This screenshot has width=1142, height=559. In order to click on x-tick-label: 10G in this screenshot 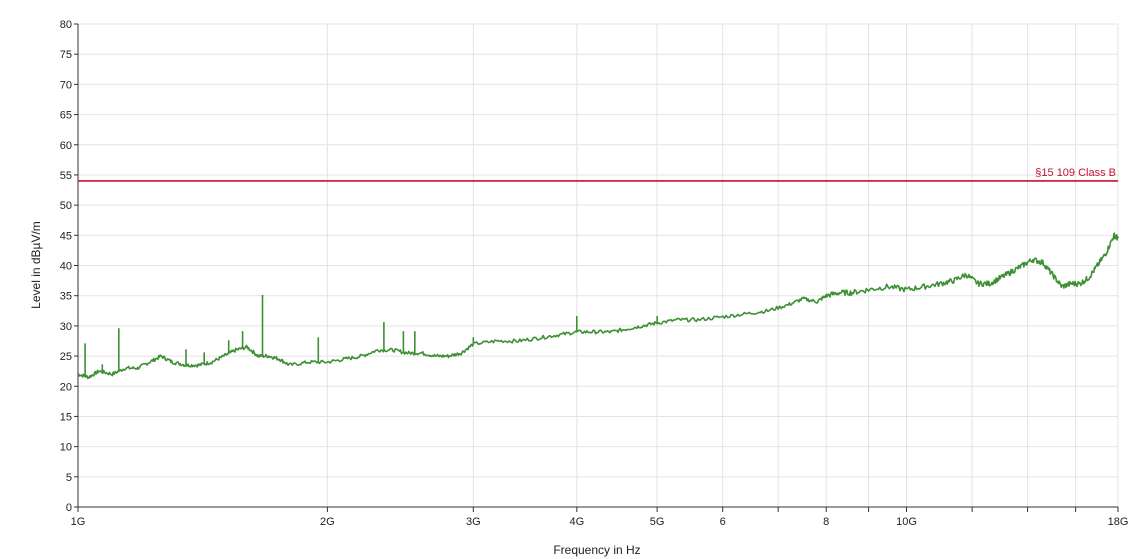, I will do `click(906, 522)`.